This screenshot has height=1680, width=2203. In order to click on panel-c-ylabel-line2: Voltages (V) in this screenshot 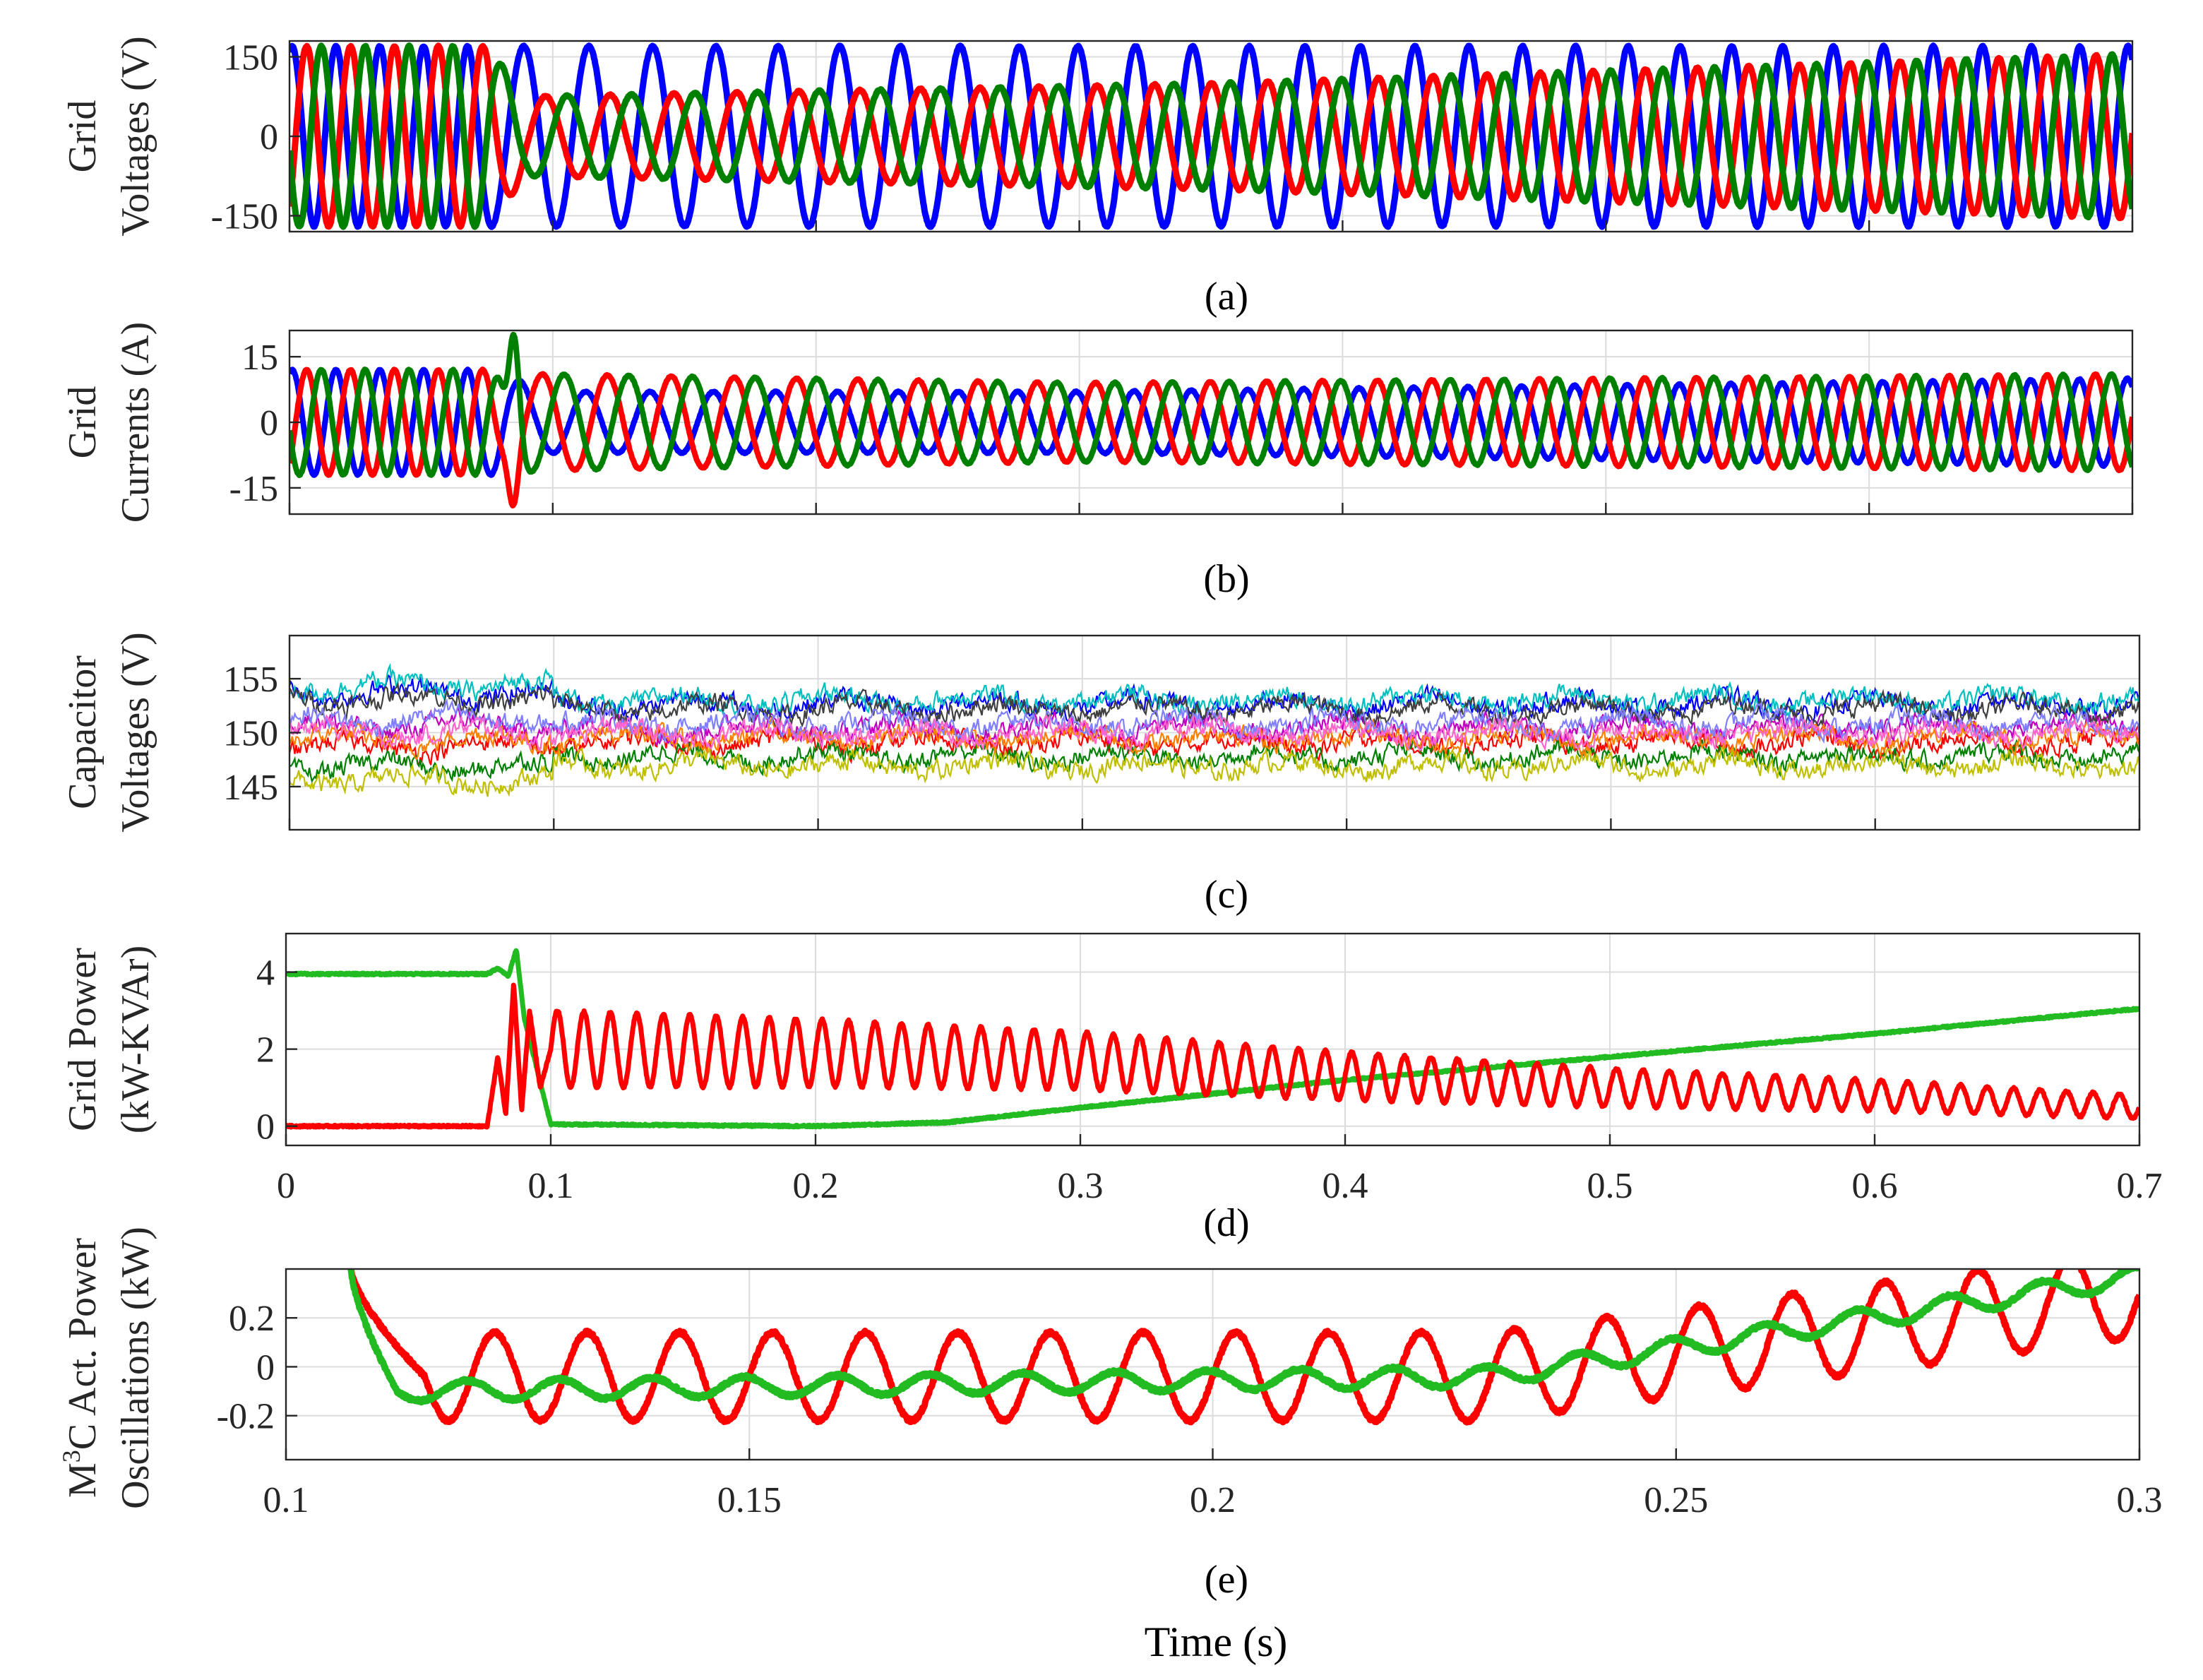, I will do `click(135, 733)`.